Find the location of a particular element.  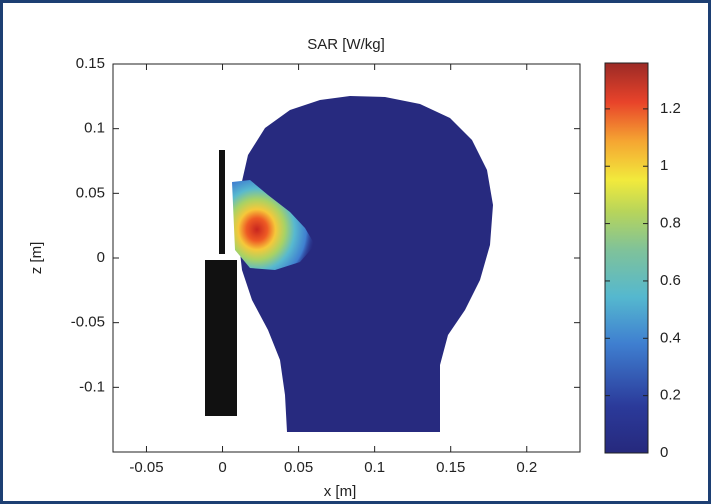

y-tick-label: -0.1 is located at coordinates (92, 386).